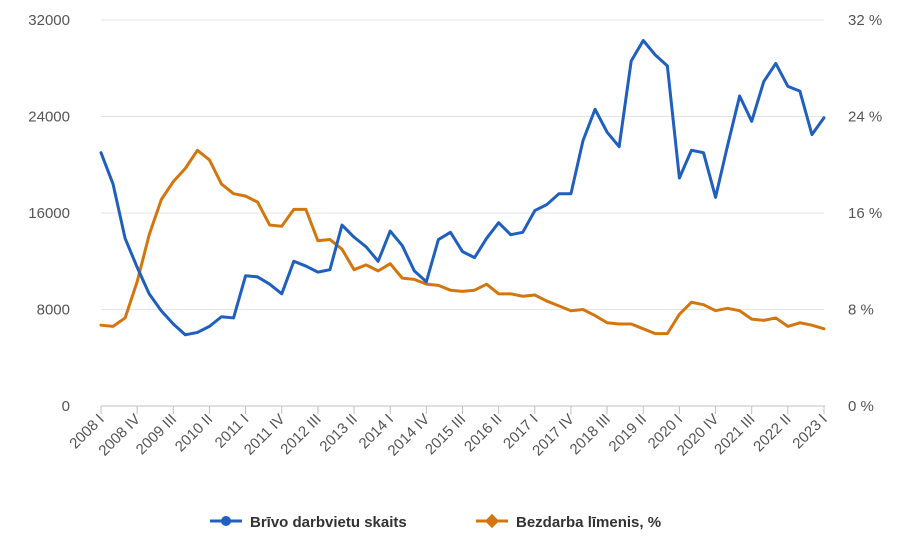 The image size is (918, 543). I want to click on left-axis-ticks: 0 8000 16000 24000 32000, so click(49, 213).